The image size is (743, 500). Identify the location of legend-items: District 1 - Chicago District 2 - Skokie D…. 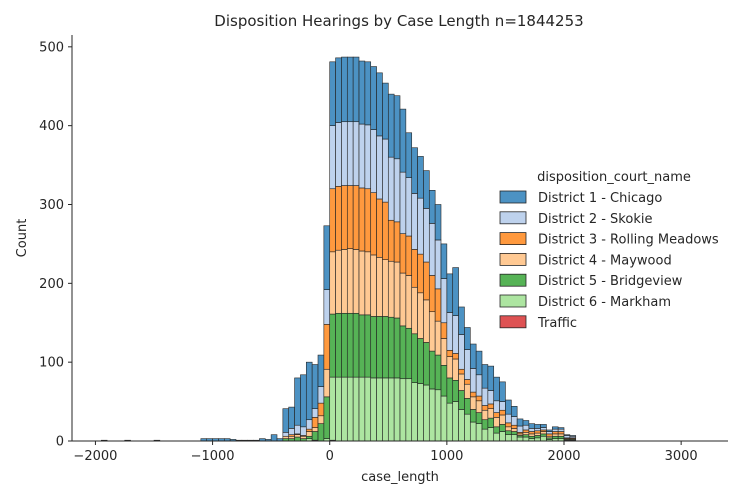
(609, 260).